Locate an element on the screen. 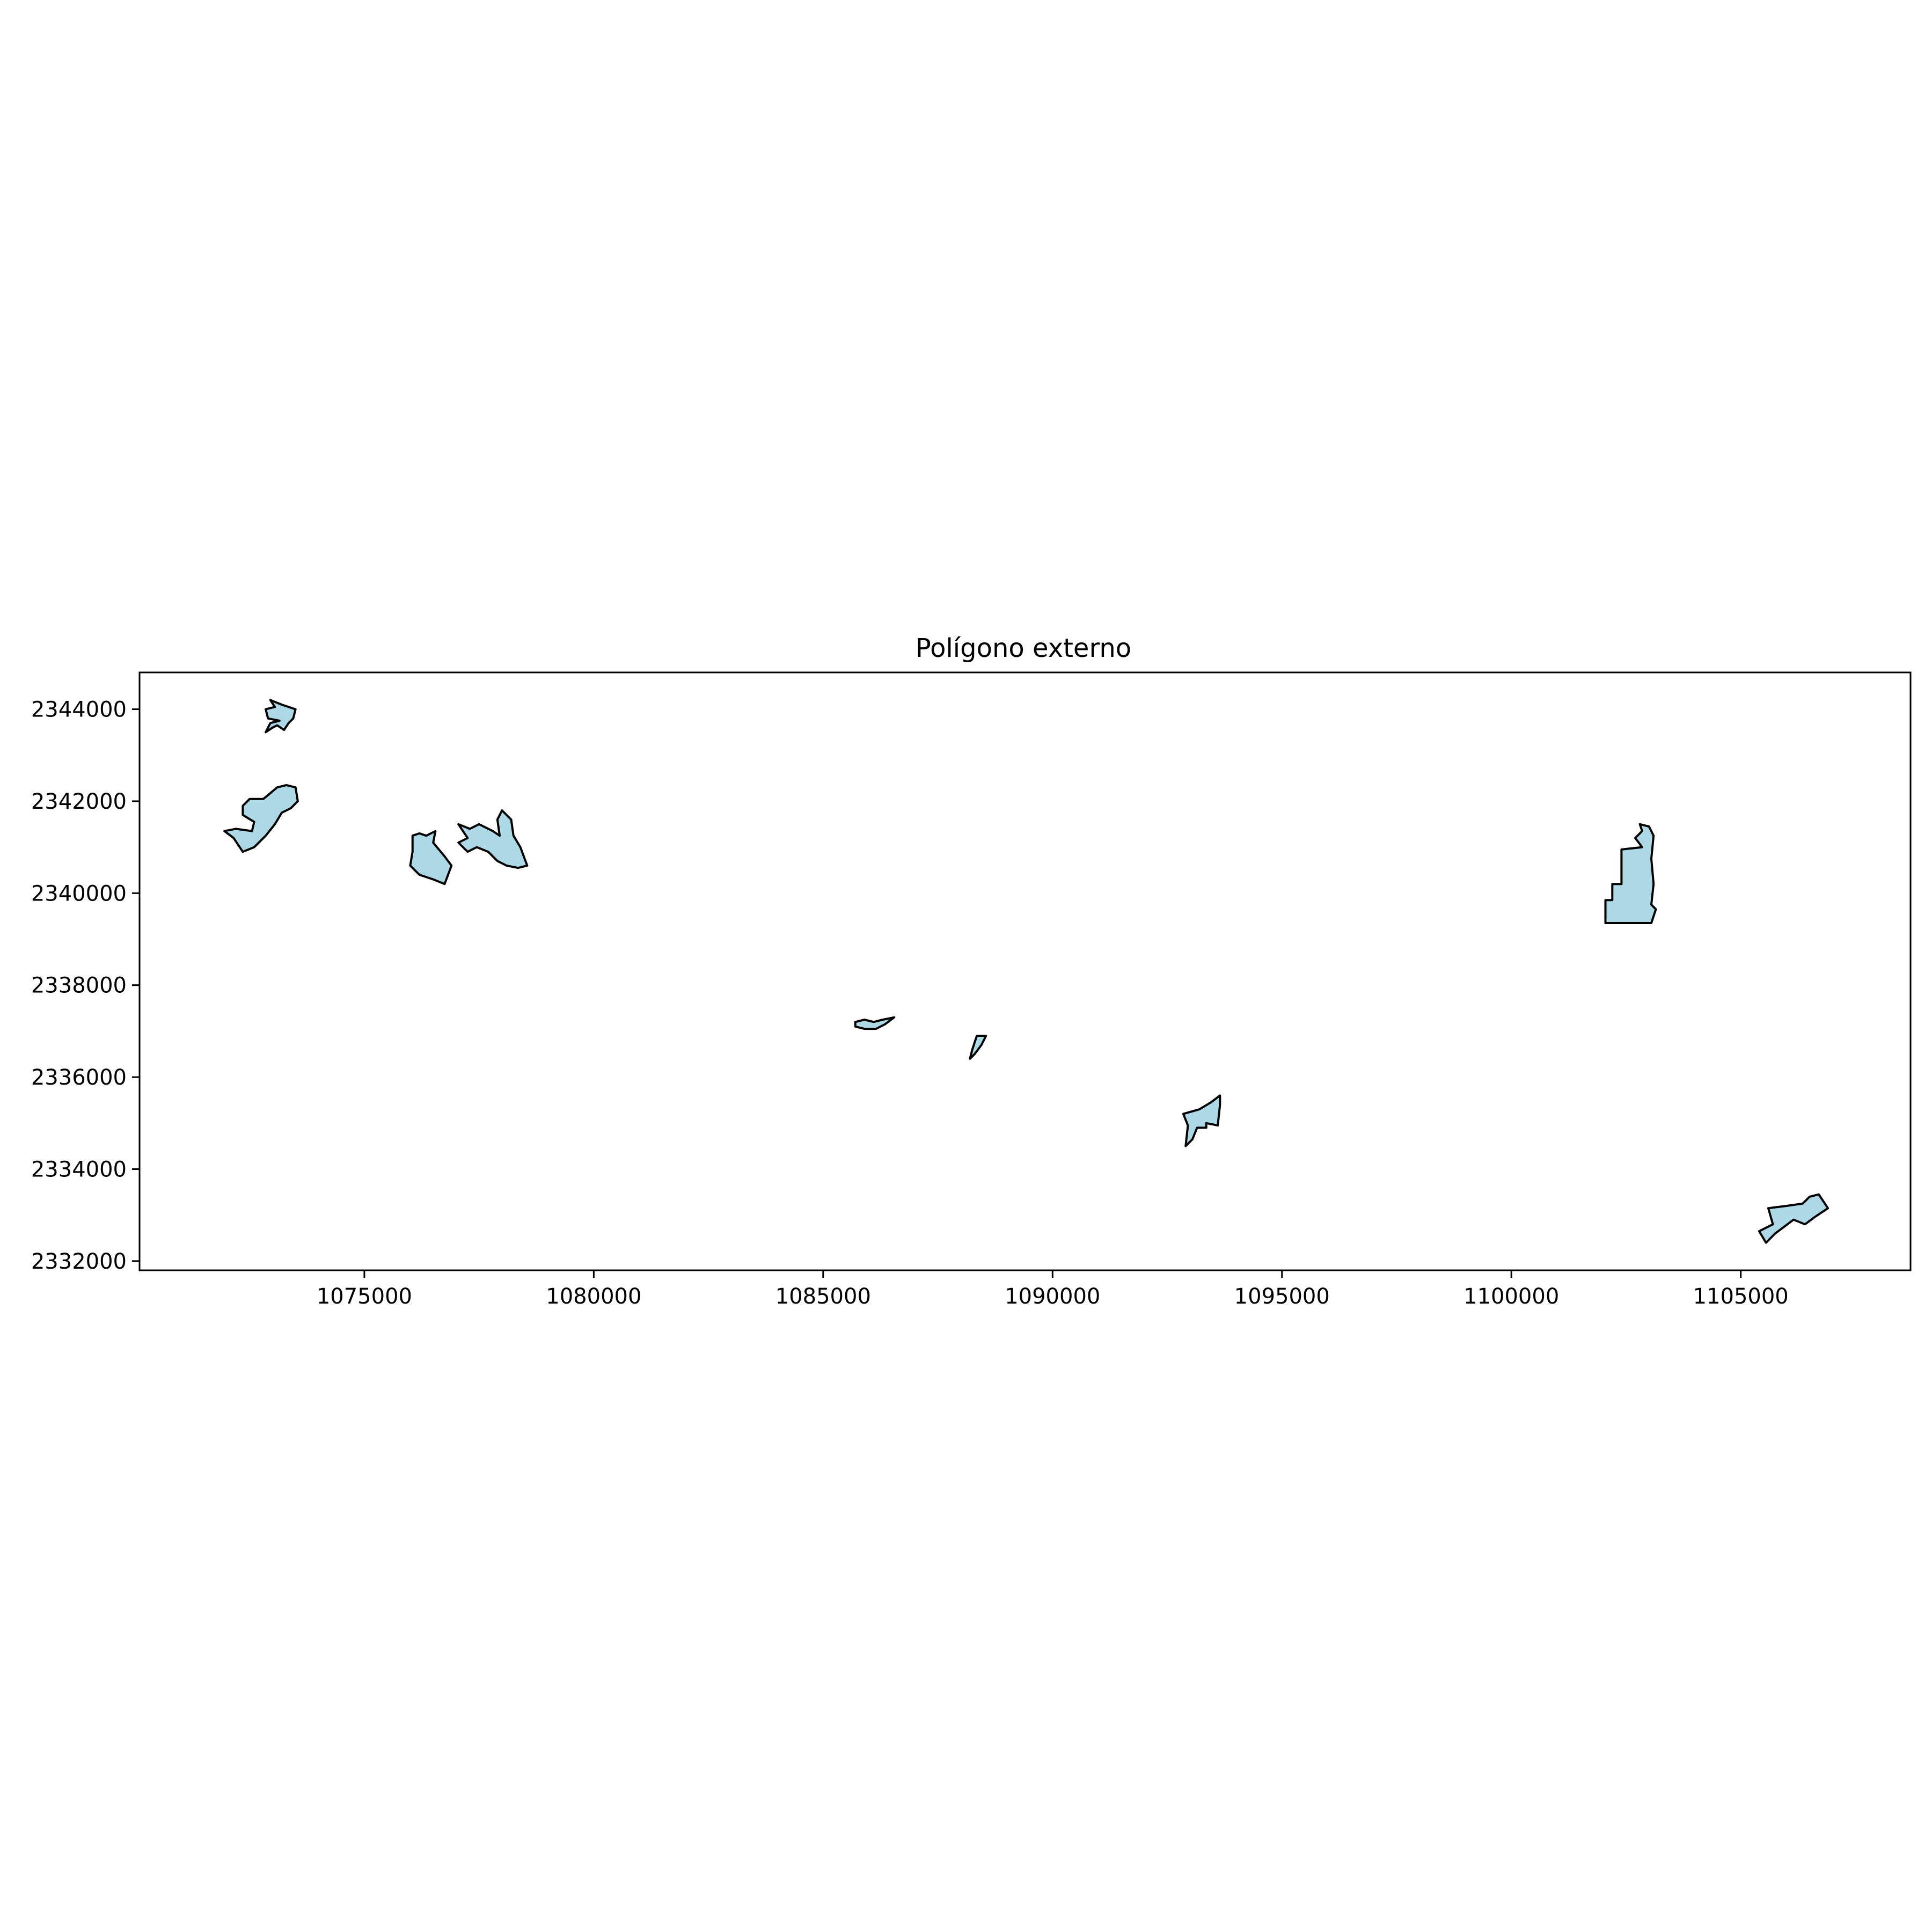 The width and height of the screenshot is (1932, 1932). x-tick-label: 1100000 is located at coordinates (1511, 1296).